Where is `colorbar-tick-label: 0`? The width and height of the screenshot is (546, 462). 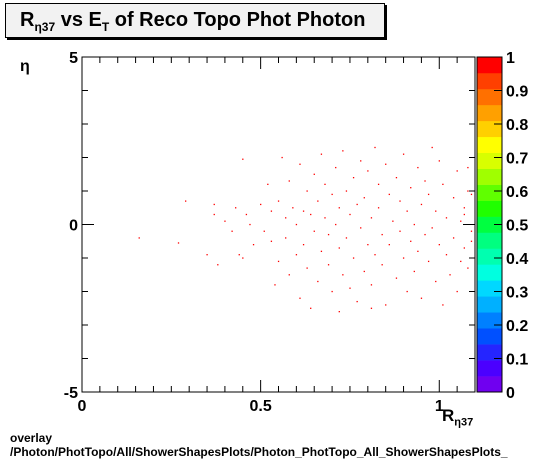 colorbar-tick-label: 0 is located at coordinates (510, 393).